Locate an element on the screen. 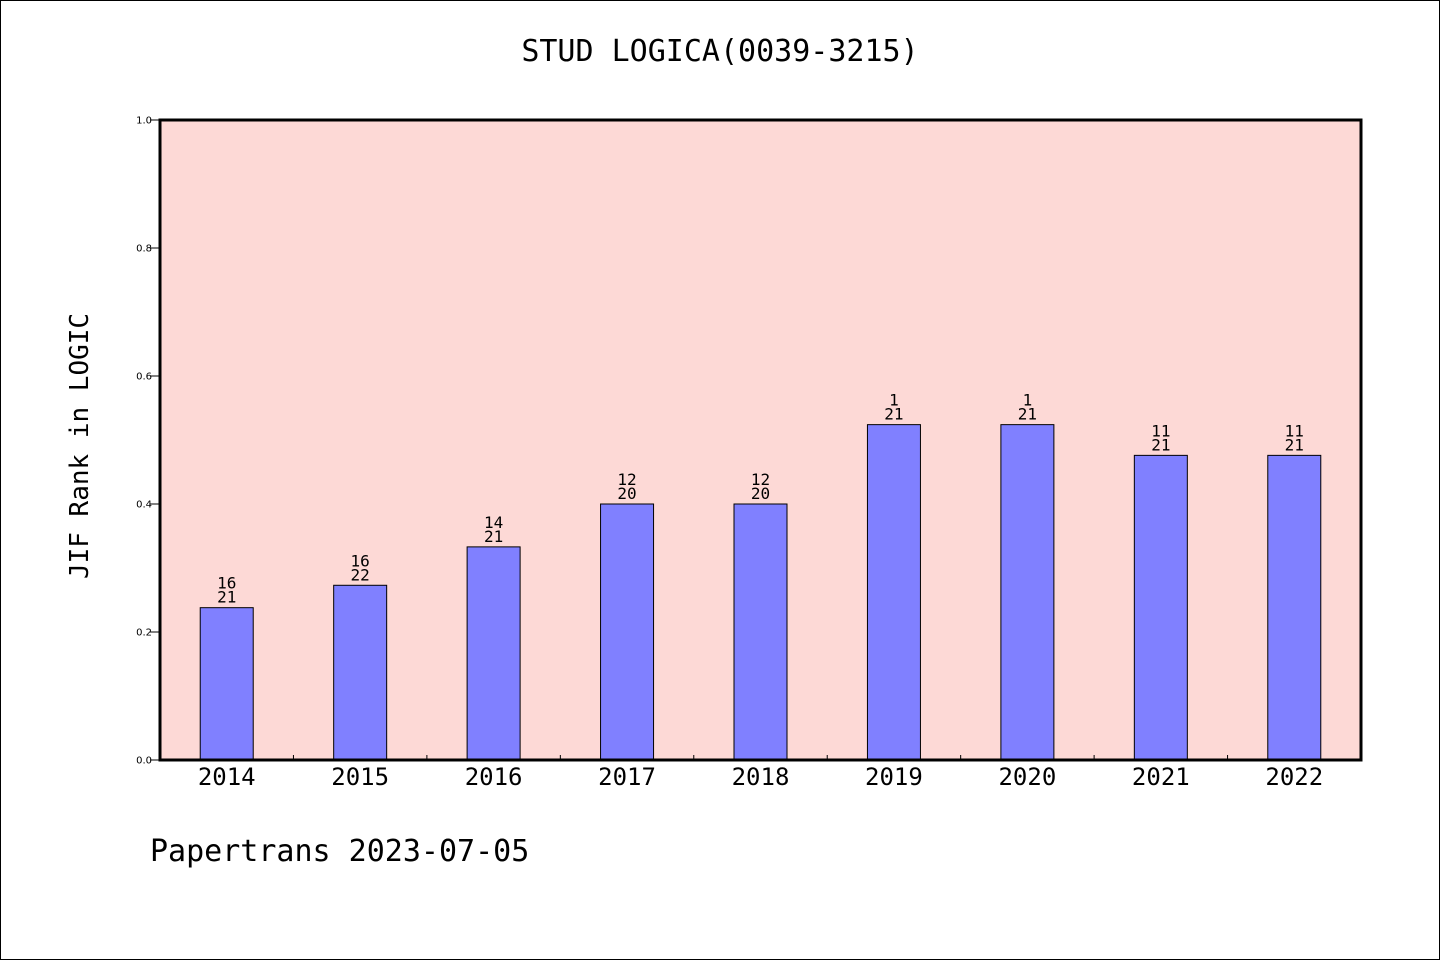  y-tick-label: 0.2 is located at coordinates (144, 633).